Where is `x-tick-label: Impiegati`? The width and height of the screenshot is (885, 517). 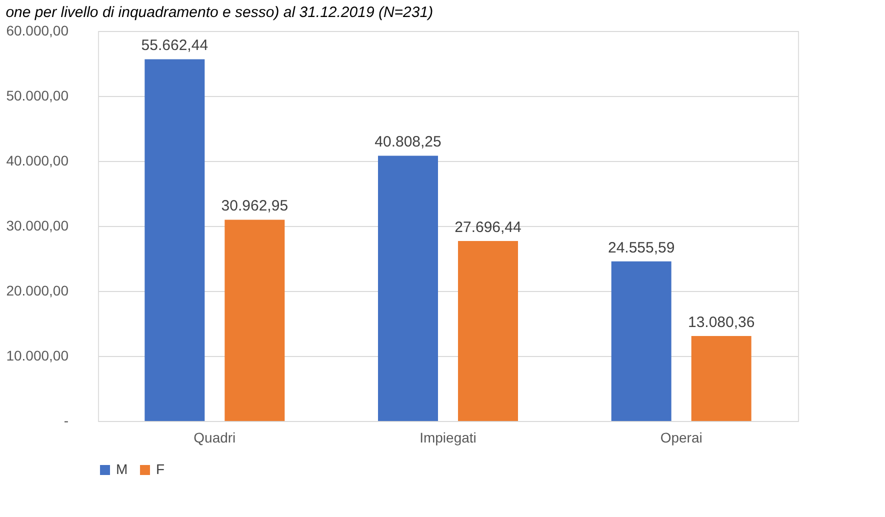
x-tick-label: Impiegati is located at coordinates (448, 438).